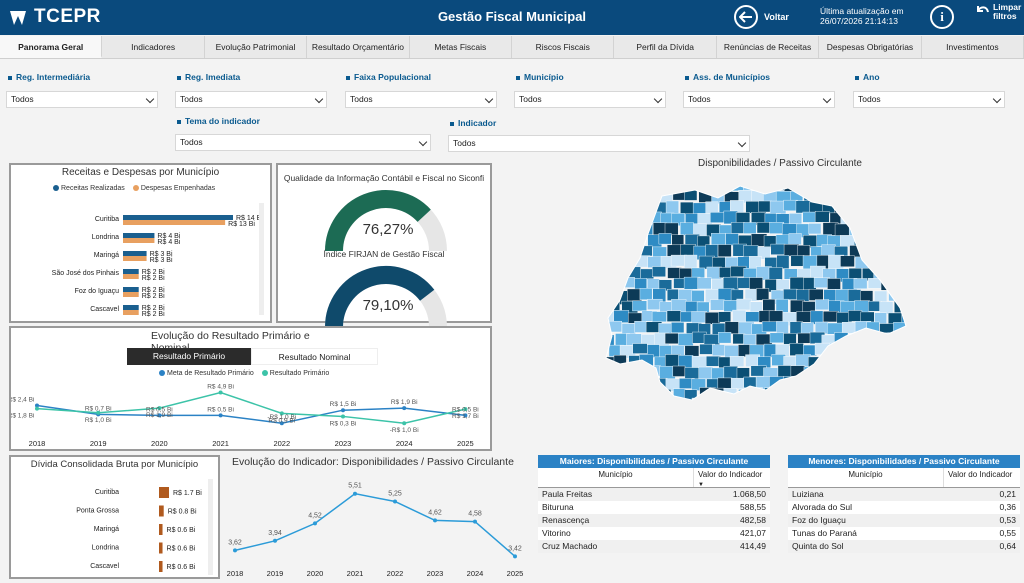 This screenshot has height=583, width=1024. I want to click on filter-ass-municipios: Todos, so click(759, 99).